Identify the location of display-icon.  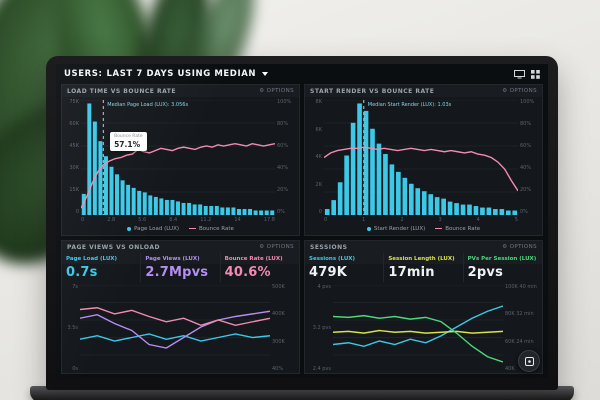
(519, 74).